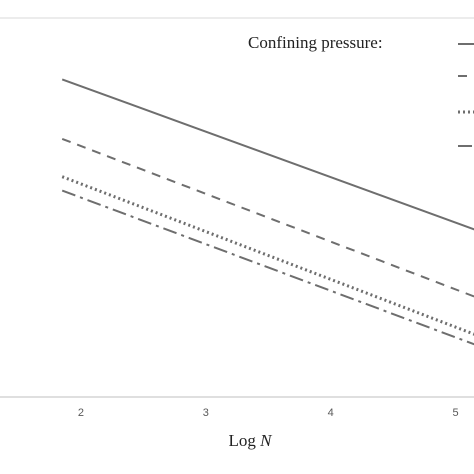 The image size is (474, 474). Describe the element at coordinates (455, 413) in the screenshot. I see `x-tick-label-5: 5` at that location.